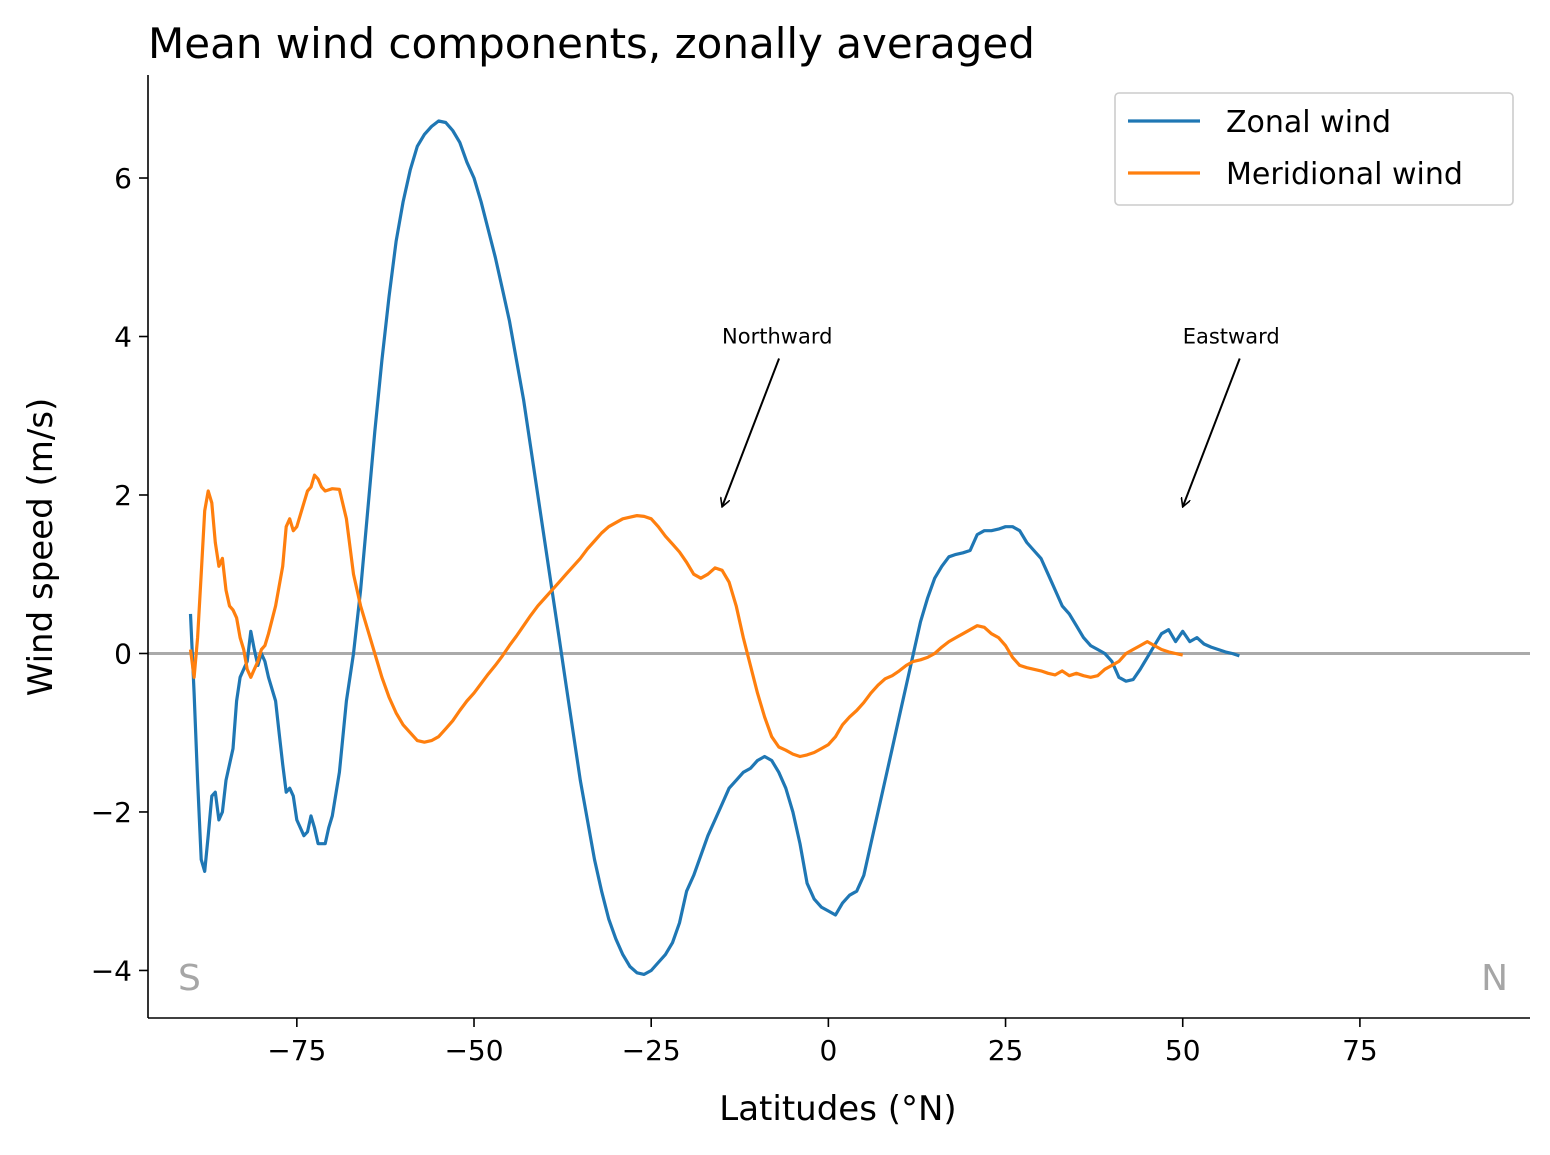 Image resolution: width=1550 pixels, height=1155 pixels. I want to click on annotation-eastward: Eastward, so click(1231, 337).